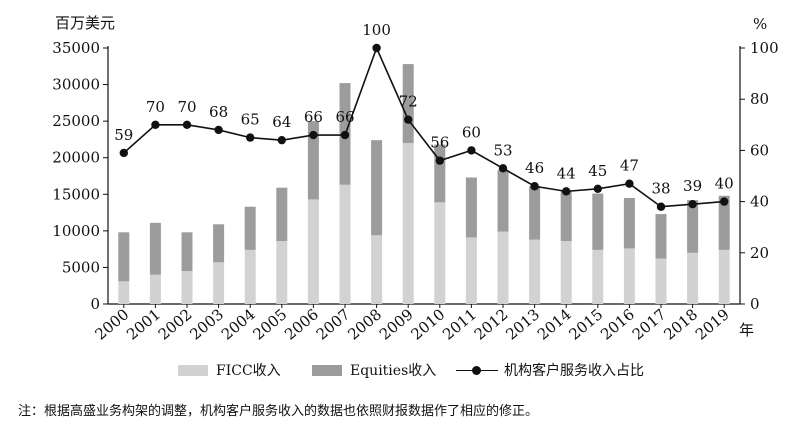 Image resolution: width=808 pixels, height=430 pixels. Describe the element at coordinates (327, 370) in the screenshot. I see `legend-swatch-equities` at that location.